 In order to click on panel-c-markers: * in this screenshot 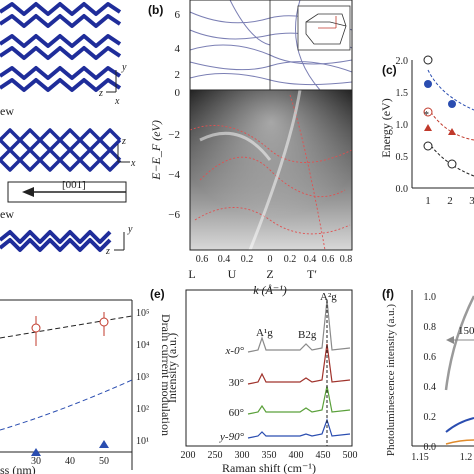, I will do `click(440, 112)`.